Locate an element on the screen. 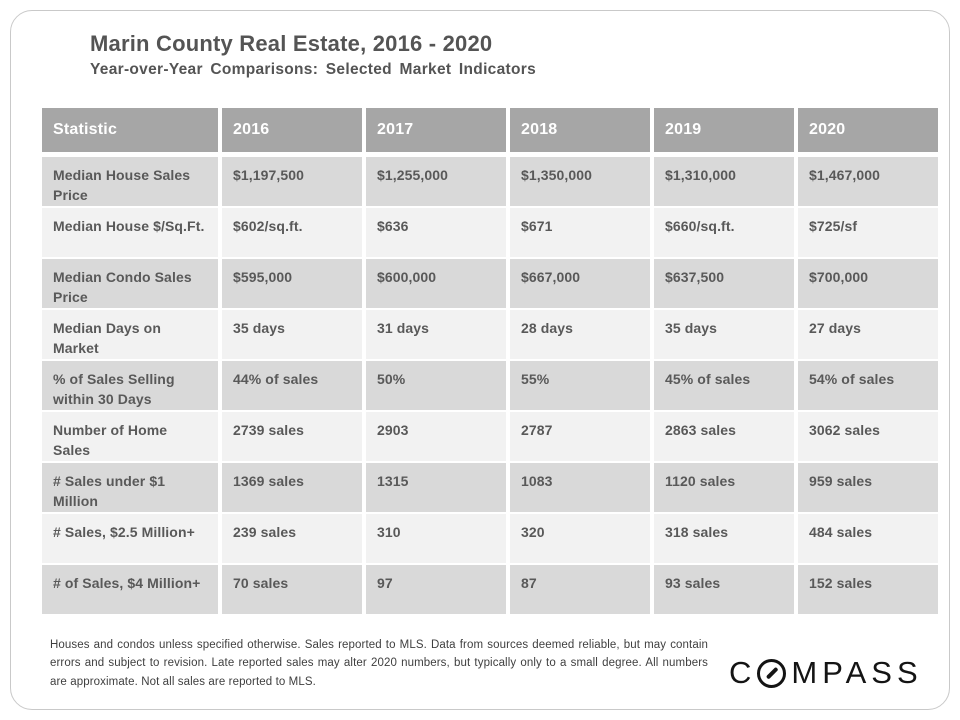 This screenshot has height=720, width=960. table-cell: 97 is located at coordinates (436, 589).